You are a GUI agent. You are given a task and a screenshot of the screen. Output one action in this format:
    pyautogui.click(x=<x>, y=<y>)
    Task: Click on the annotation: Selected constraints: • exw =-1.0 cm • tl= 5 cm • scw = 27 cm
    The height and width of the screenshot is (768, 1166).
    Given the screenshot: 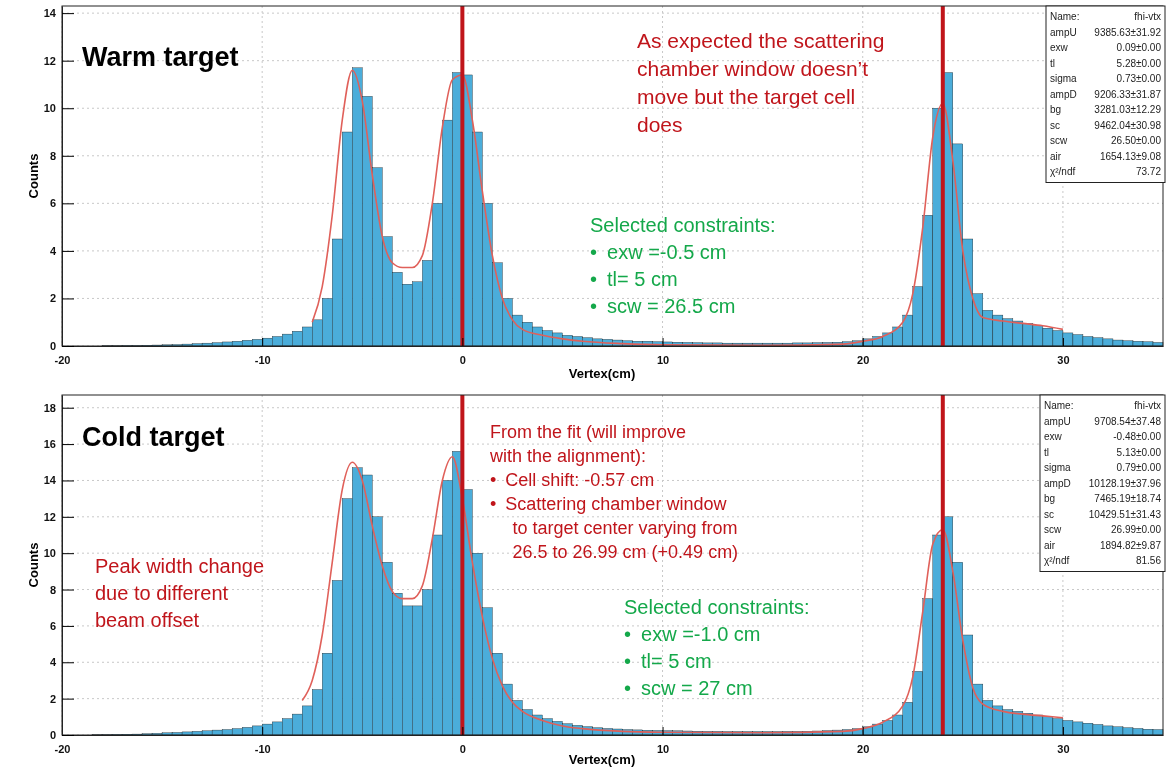 What is the action you would take?
    pyautogui.click(x=717, y=647)
    